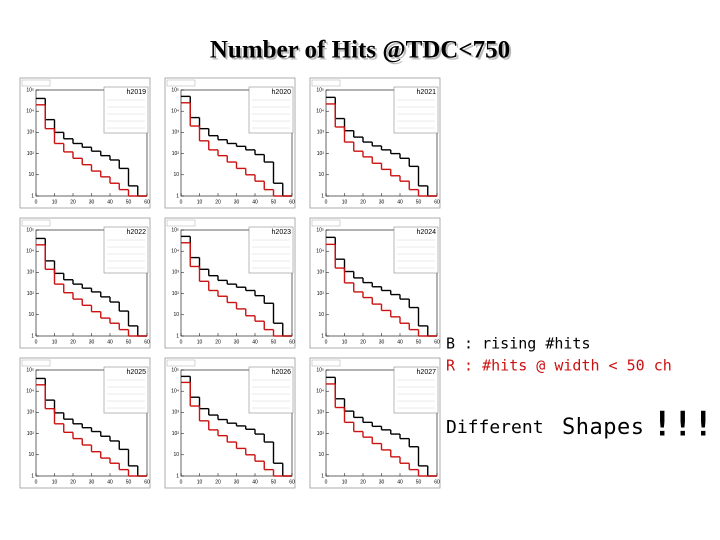 The height and width of the screenshot is (540, 720). Describe the element at coordinates (137, 372) in the screenshot. I see `histogram-name: h2025` at that location.